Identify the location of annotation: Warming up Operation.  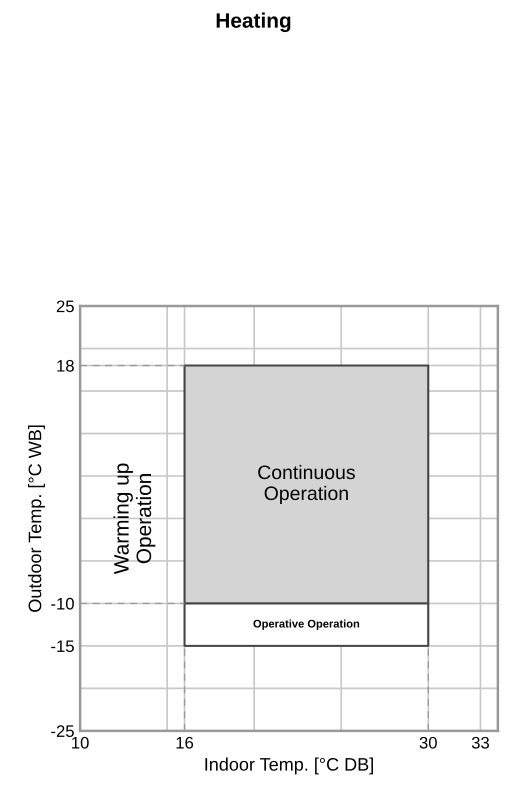
(134, 519).